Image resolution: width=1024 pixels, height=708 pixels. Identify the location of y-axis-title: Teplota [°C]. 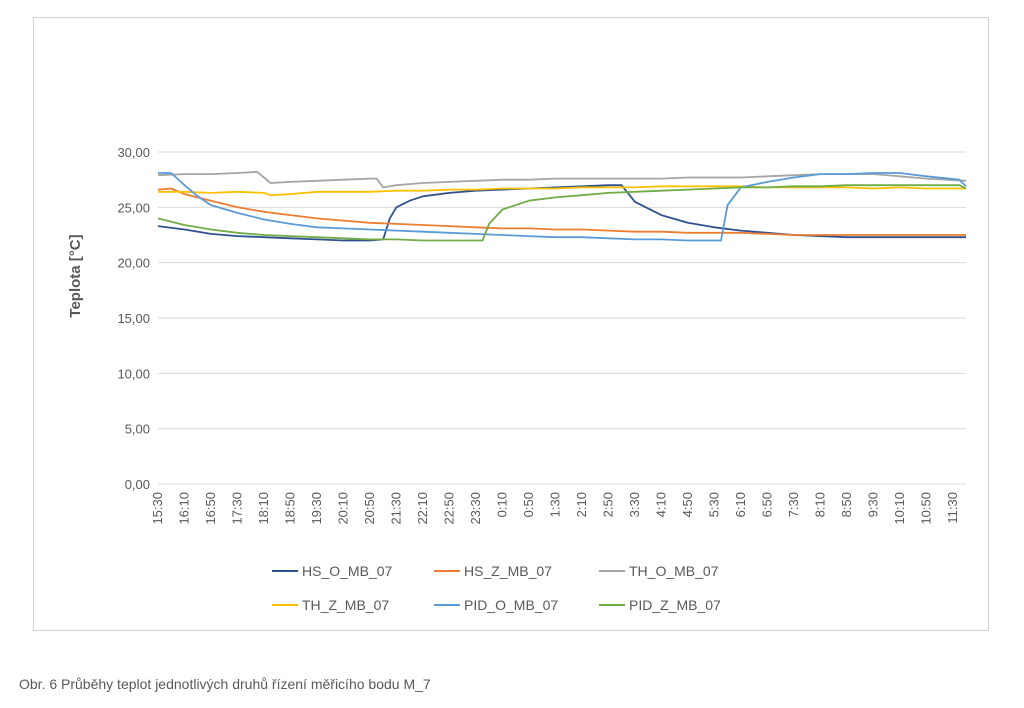
(75, 275).